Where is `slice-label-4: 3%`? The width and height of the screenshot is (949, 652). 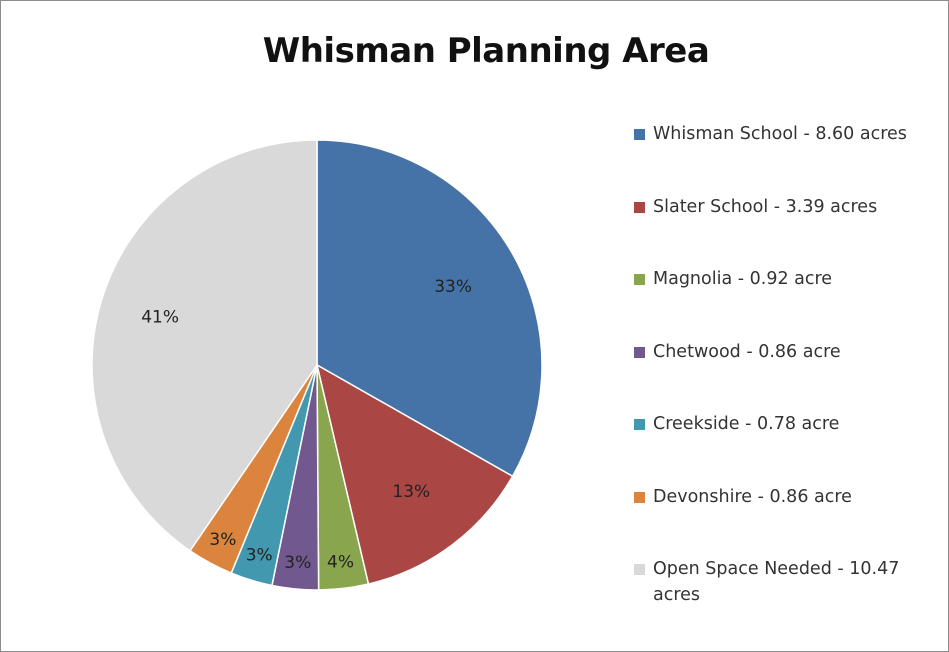
slice-label-4: 3% is located at coordinates (297, 563).